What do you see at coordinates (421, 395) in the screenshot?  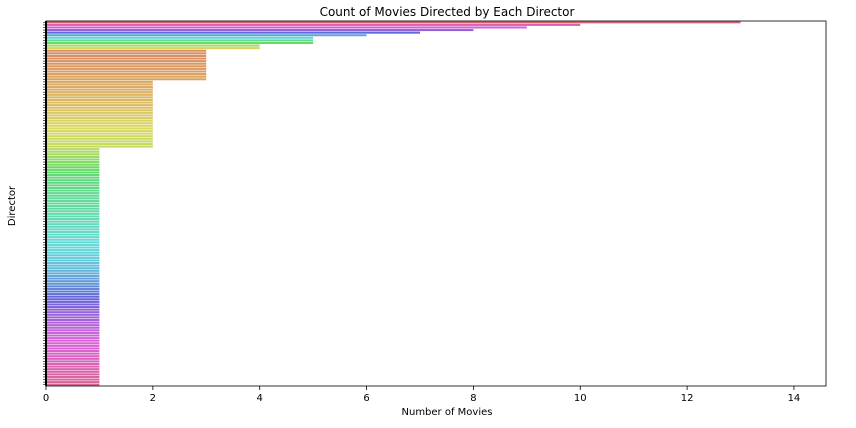 I see `x-axis: 0 2 4 6 8 10 12 14` at bounding box center [421, 395].